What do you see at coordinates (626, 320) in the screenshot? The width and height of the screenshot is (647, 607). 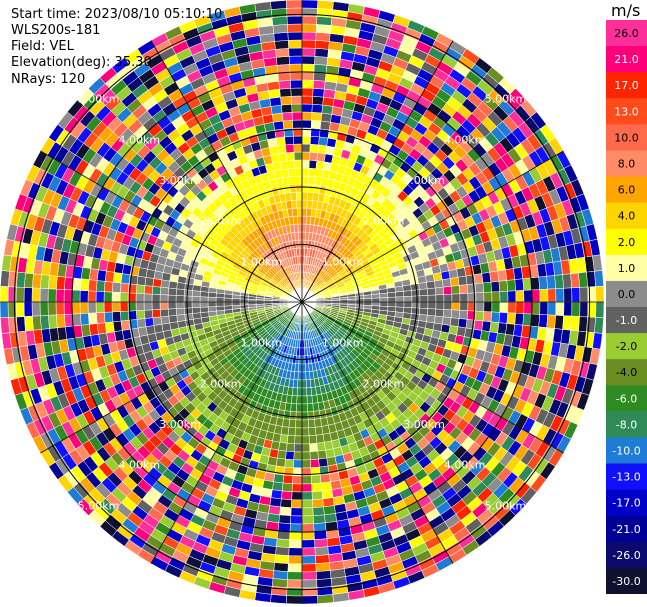 I see `colorbar-tick-label: -1.0` at bounding box center [626, 320].